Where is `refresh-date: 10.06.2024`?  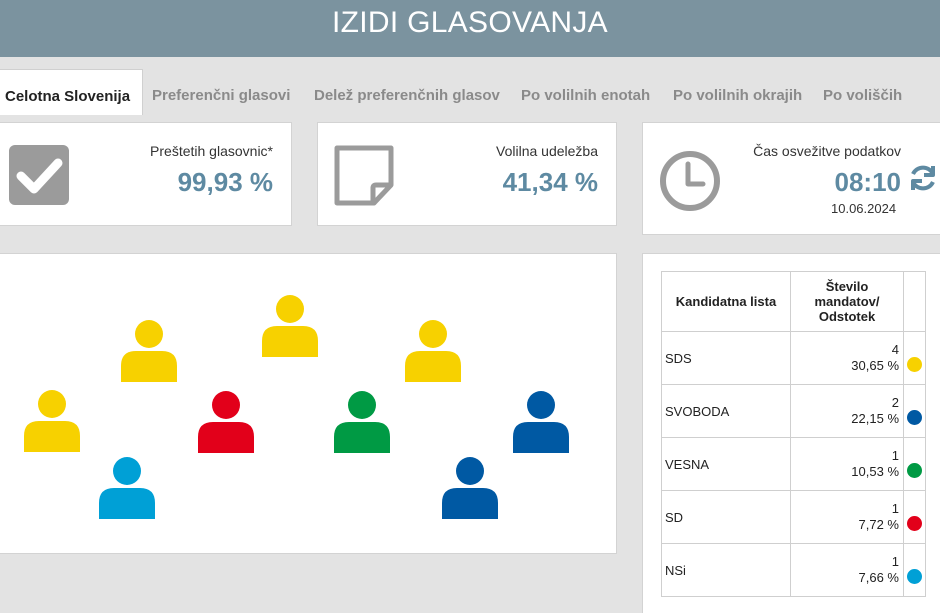 refresh-date: 10.06.2024 is located at coordinates (864, 208).